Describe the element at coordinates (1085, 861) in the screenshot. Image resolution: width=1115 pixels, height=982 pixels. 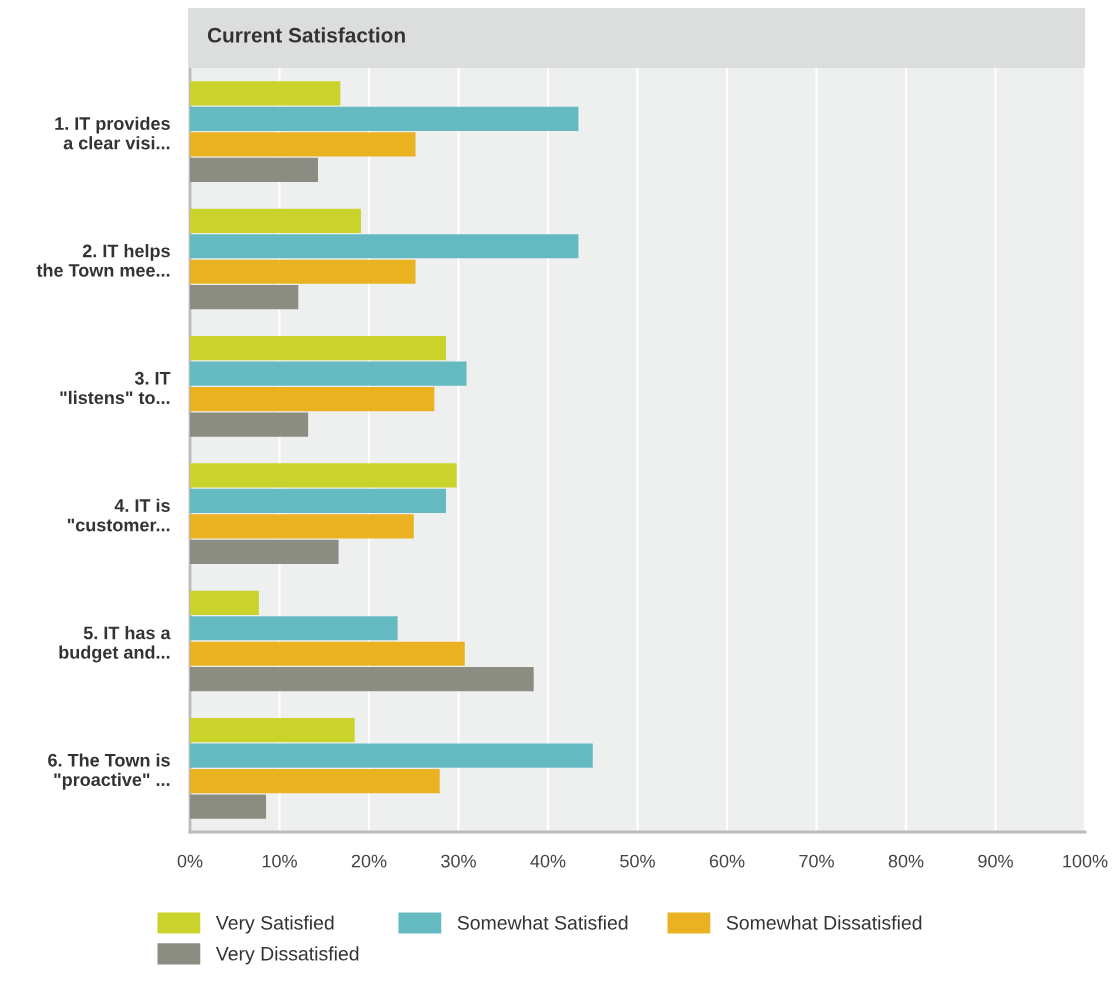
I see `x-tick-label: 100%` at that location.